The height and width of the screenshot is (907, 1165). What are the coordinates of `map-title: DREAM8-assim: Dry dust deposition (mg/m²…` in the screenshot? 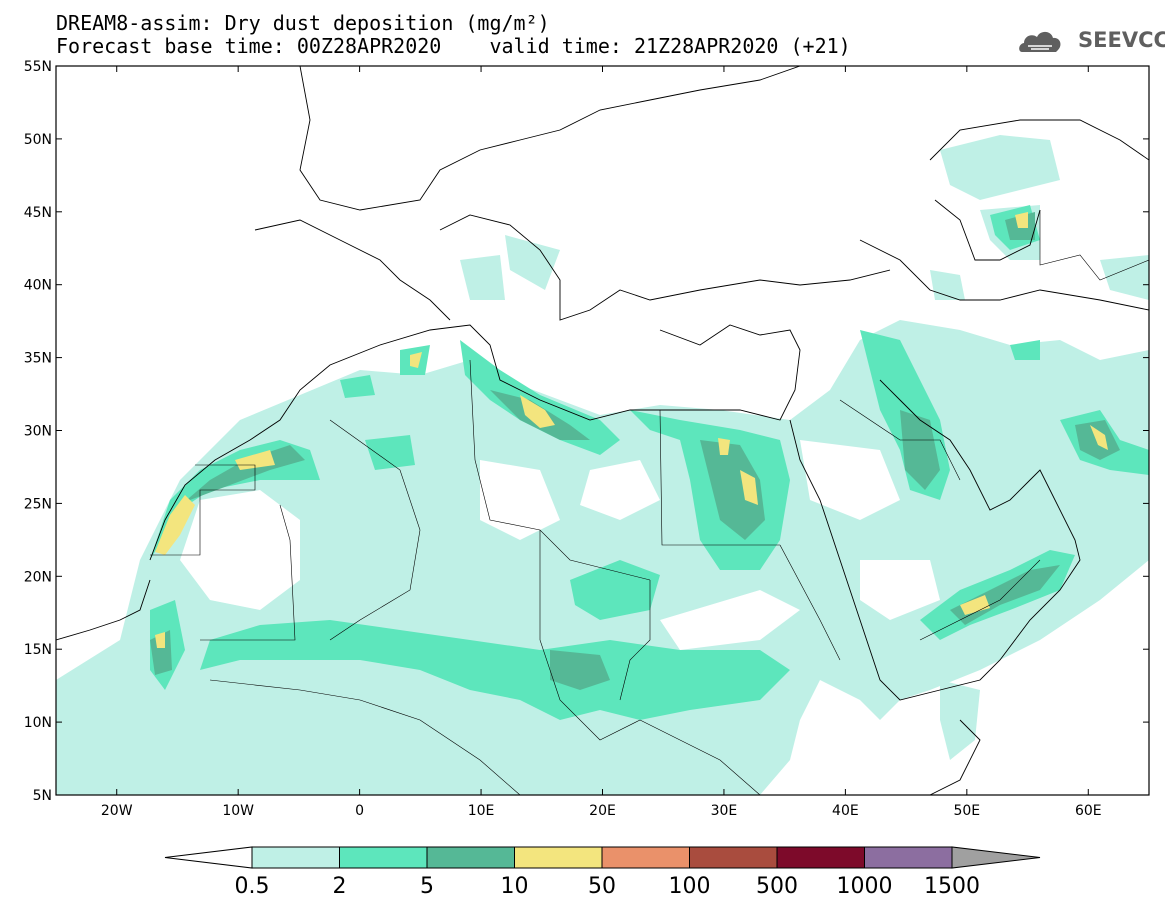 It's located at (303, 23).